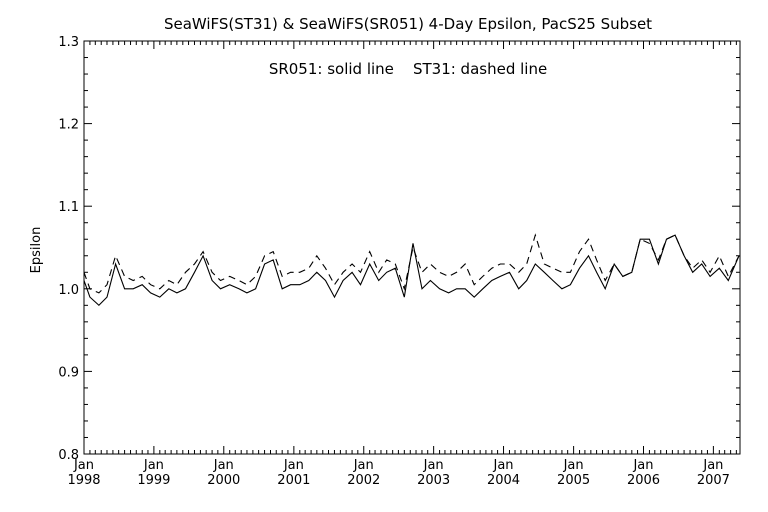 The width and height of the screenshot is (768, 512). I want to click on x-tick-year: 2007, so click(713, 480).